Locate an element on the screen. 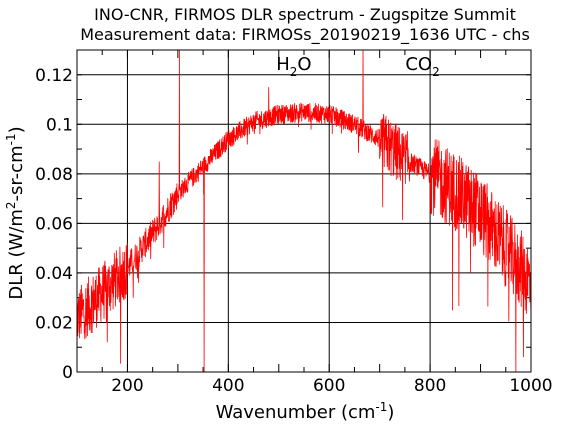 The width and height of the screenshot is (567, 425). y-tick-label: 0.08 is located at coordinates (54, 175).